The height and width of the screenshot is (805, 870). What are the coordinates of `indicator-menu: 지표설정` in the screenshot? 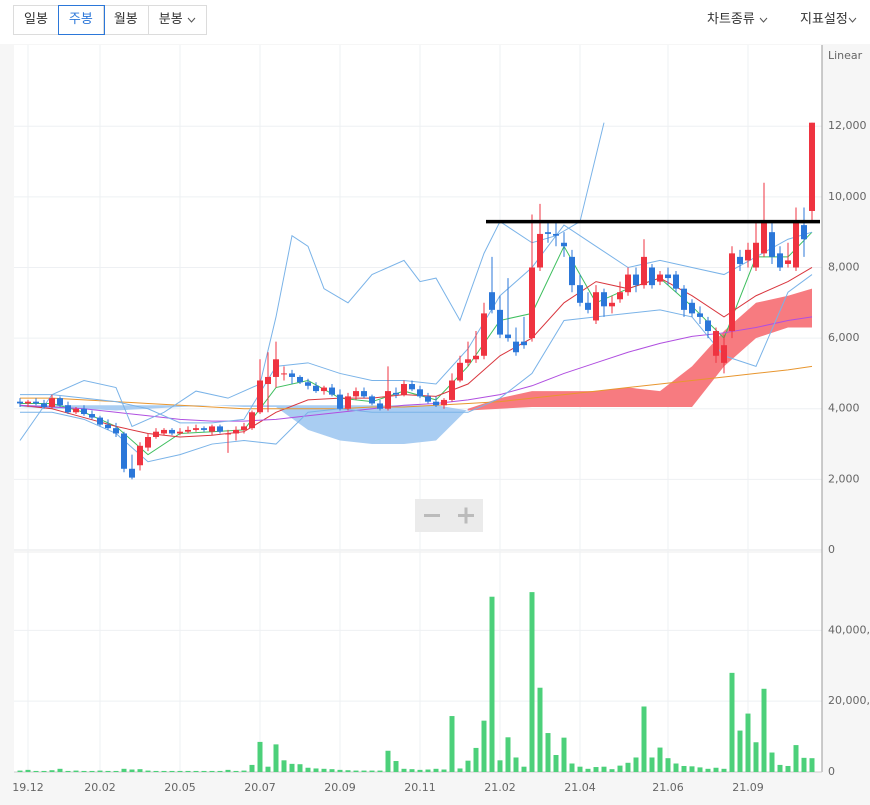 It's located at (828, 17).